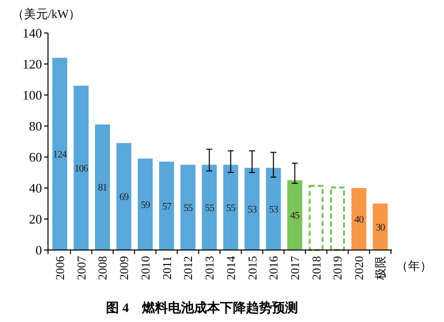 The image size is (444, 322). What do you see at coordinates (337, 268) in the screenshot?
I see `x-tick-label: 2019` at bounding box center [337, 268].